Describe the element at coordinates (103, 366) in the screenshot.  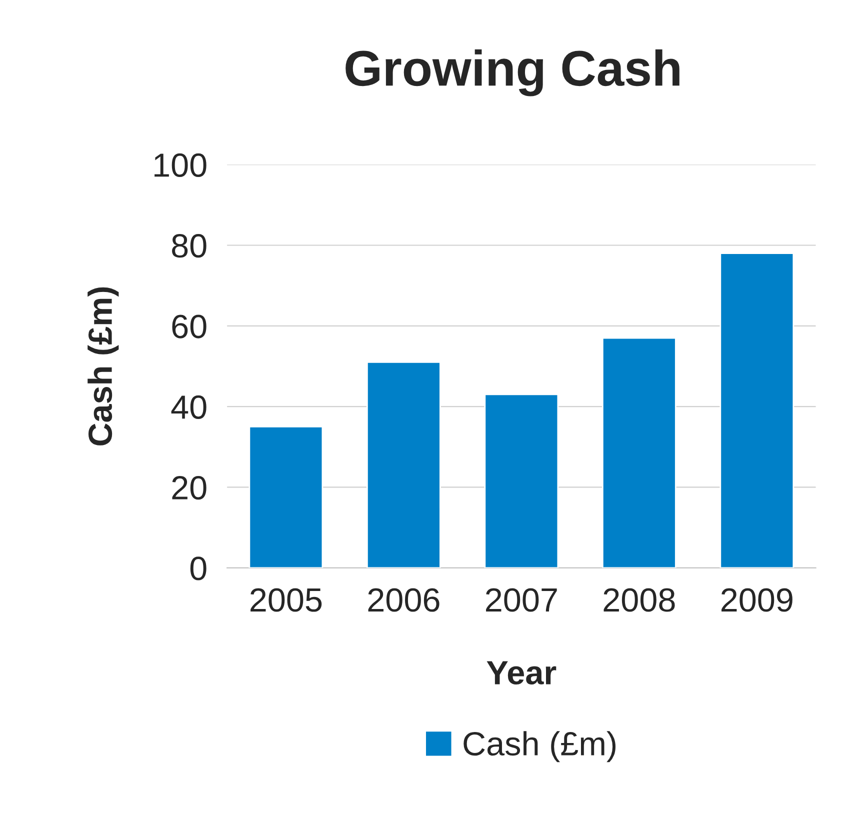
I see `y-axis-title: Cash (£m)` at that location.